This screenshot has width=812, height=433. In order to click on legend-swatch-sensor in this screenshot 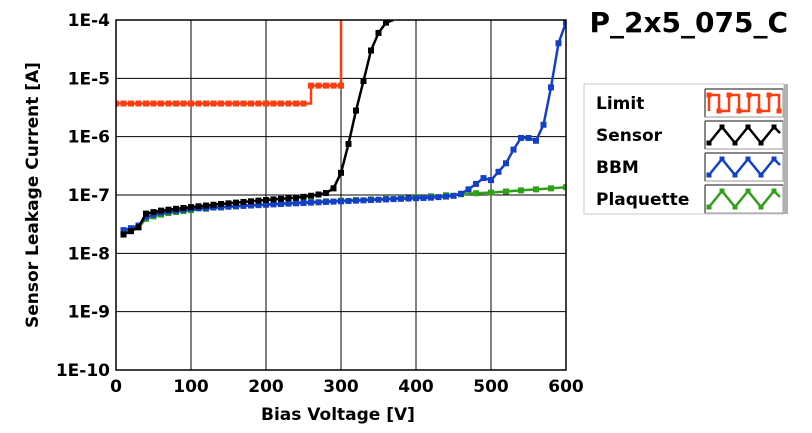, I will do `click(744, 135)`.